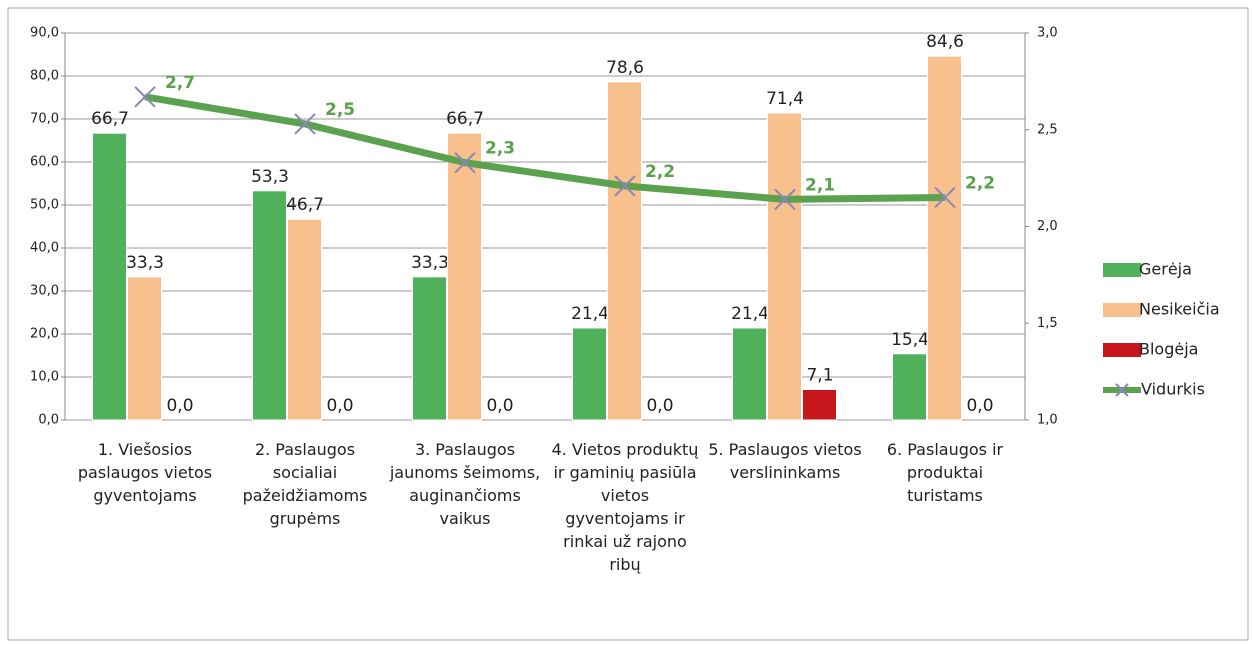 The height and width of the screenshot is (645, 1254). Describe the element at coordinates (1047, 33) in the screenshot. I see `y2-tick-label: 3,0` at that location.